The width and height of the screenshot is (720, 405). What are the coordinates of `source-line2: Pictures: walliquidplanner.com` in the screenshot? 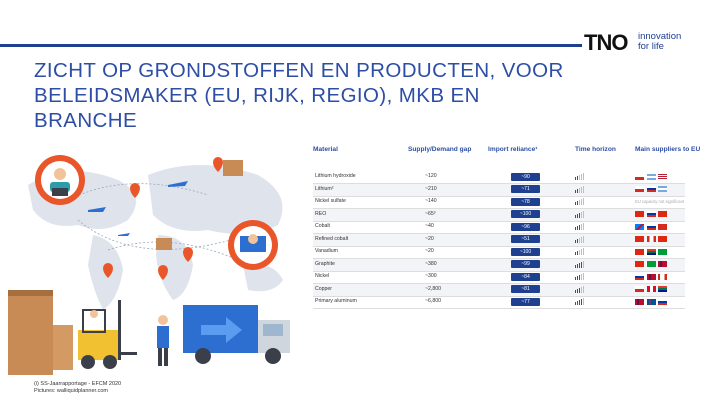 It's located at (71, 391).